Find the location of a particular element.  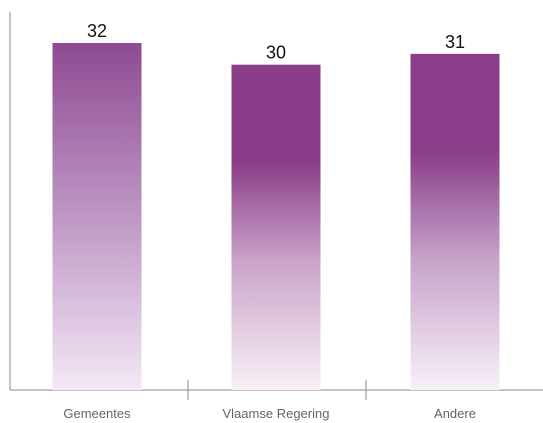

bar-vlaamse-regering is located at coordinates (276, 227).